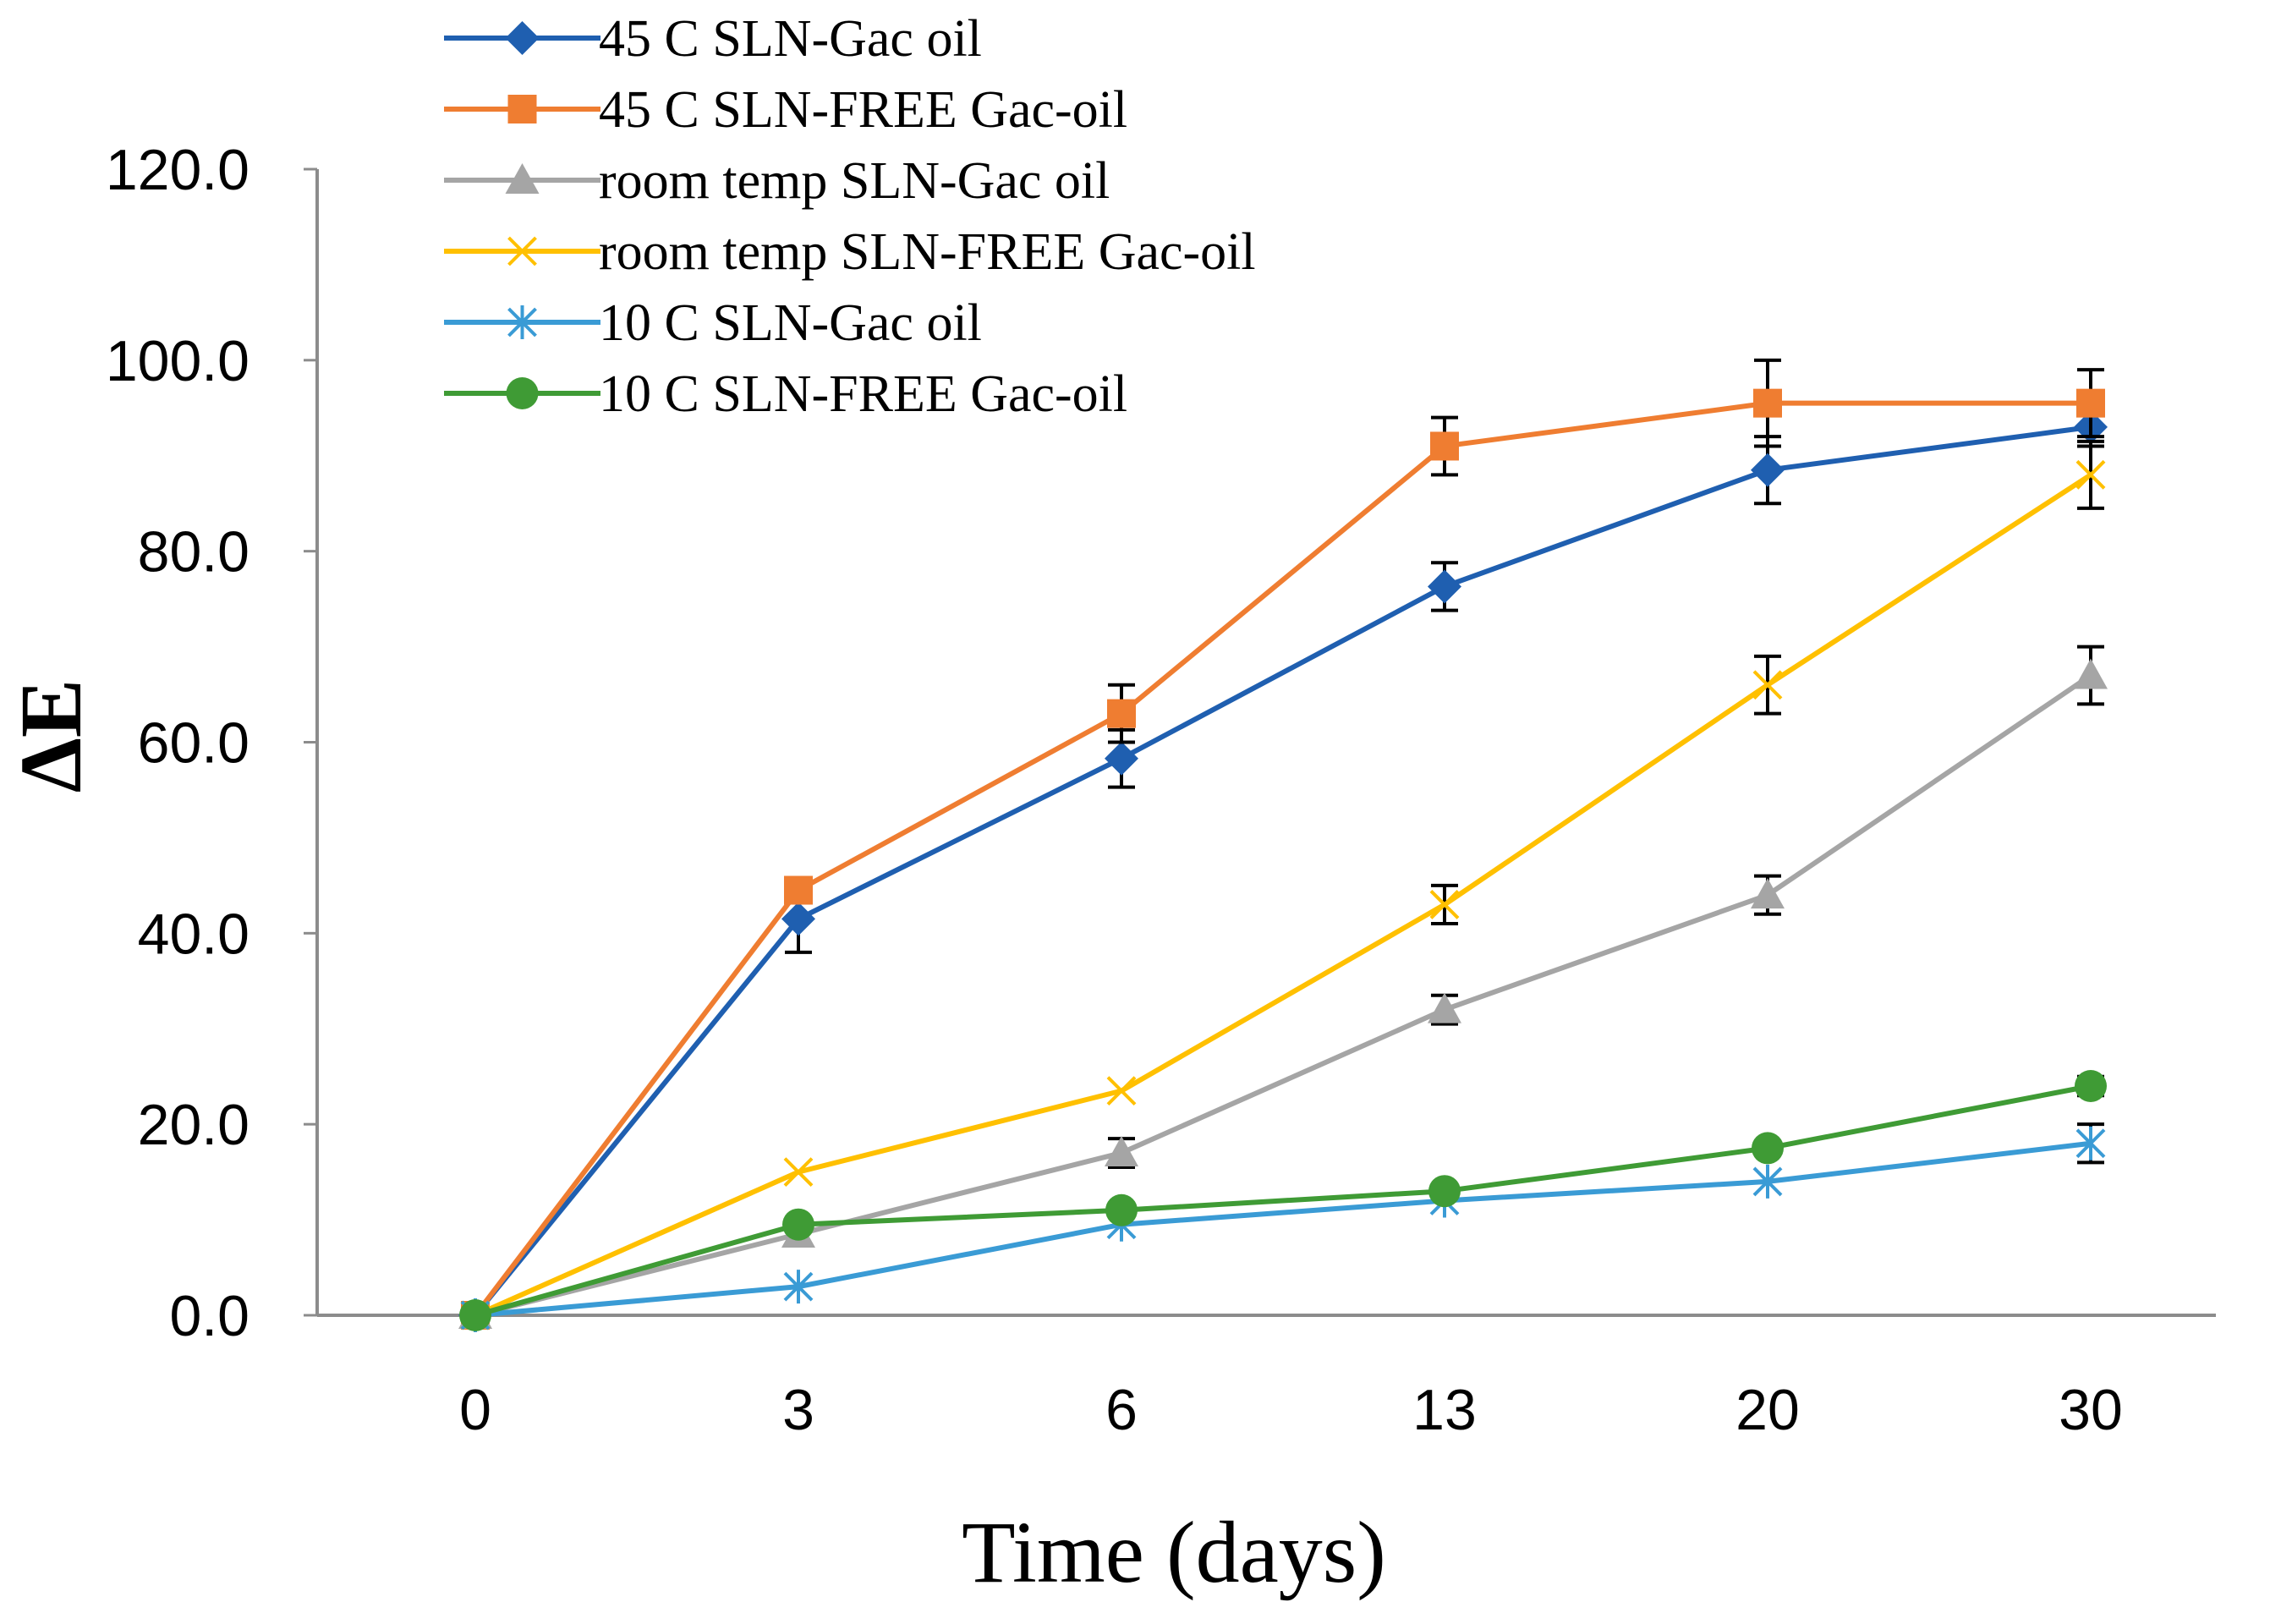 This screenshot has width=2270, height=1624. I want to click on x-tick-labels: 0 3 6 13 20 30, so click(1291, 1410).